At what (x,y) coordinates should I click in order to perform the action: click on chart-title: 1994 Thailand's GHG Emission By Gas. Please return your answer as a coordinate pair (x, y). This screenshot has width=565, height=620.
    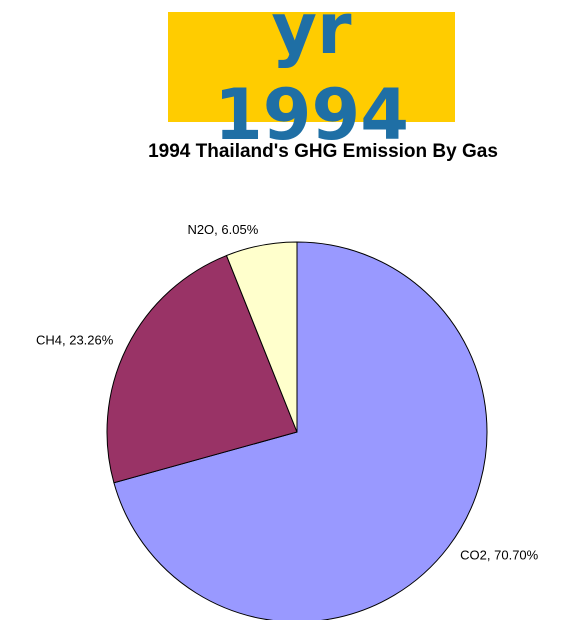
    Looking at the image, I should click on (323, 151).